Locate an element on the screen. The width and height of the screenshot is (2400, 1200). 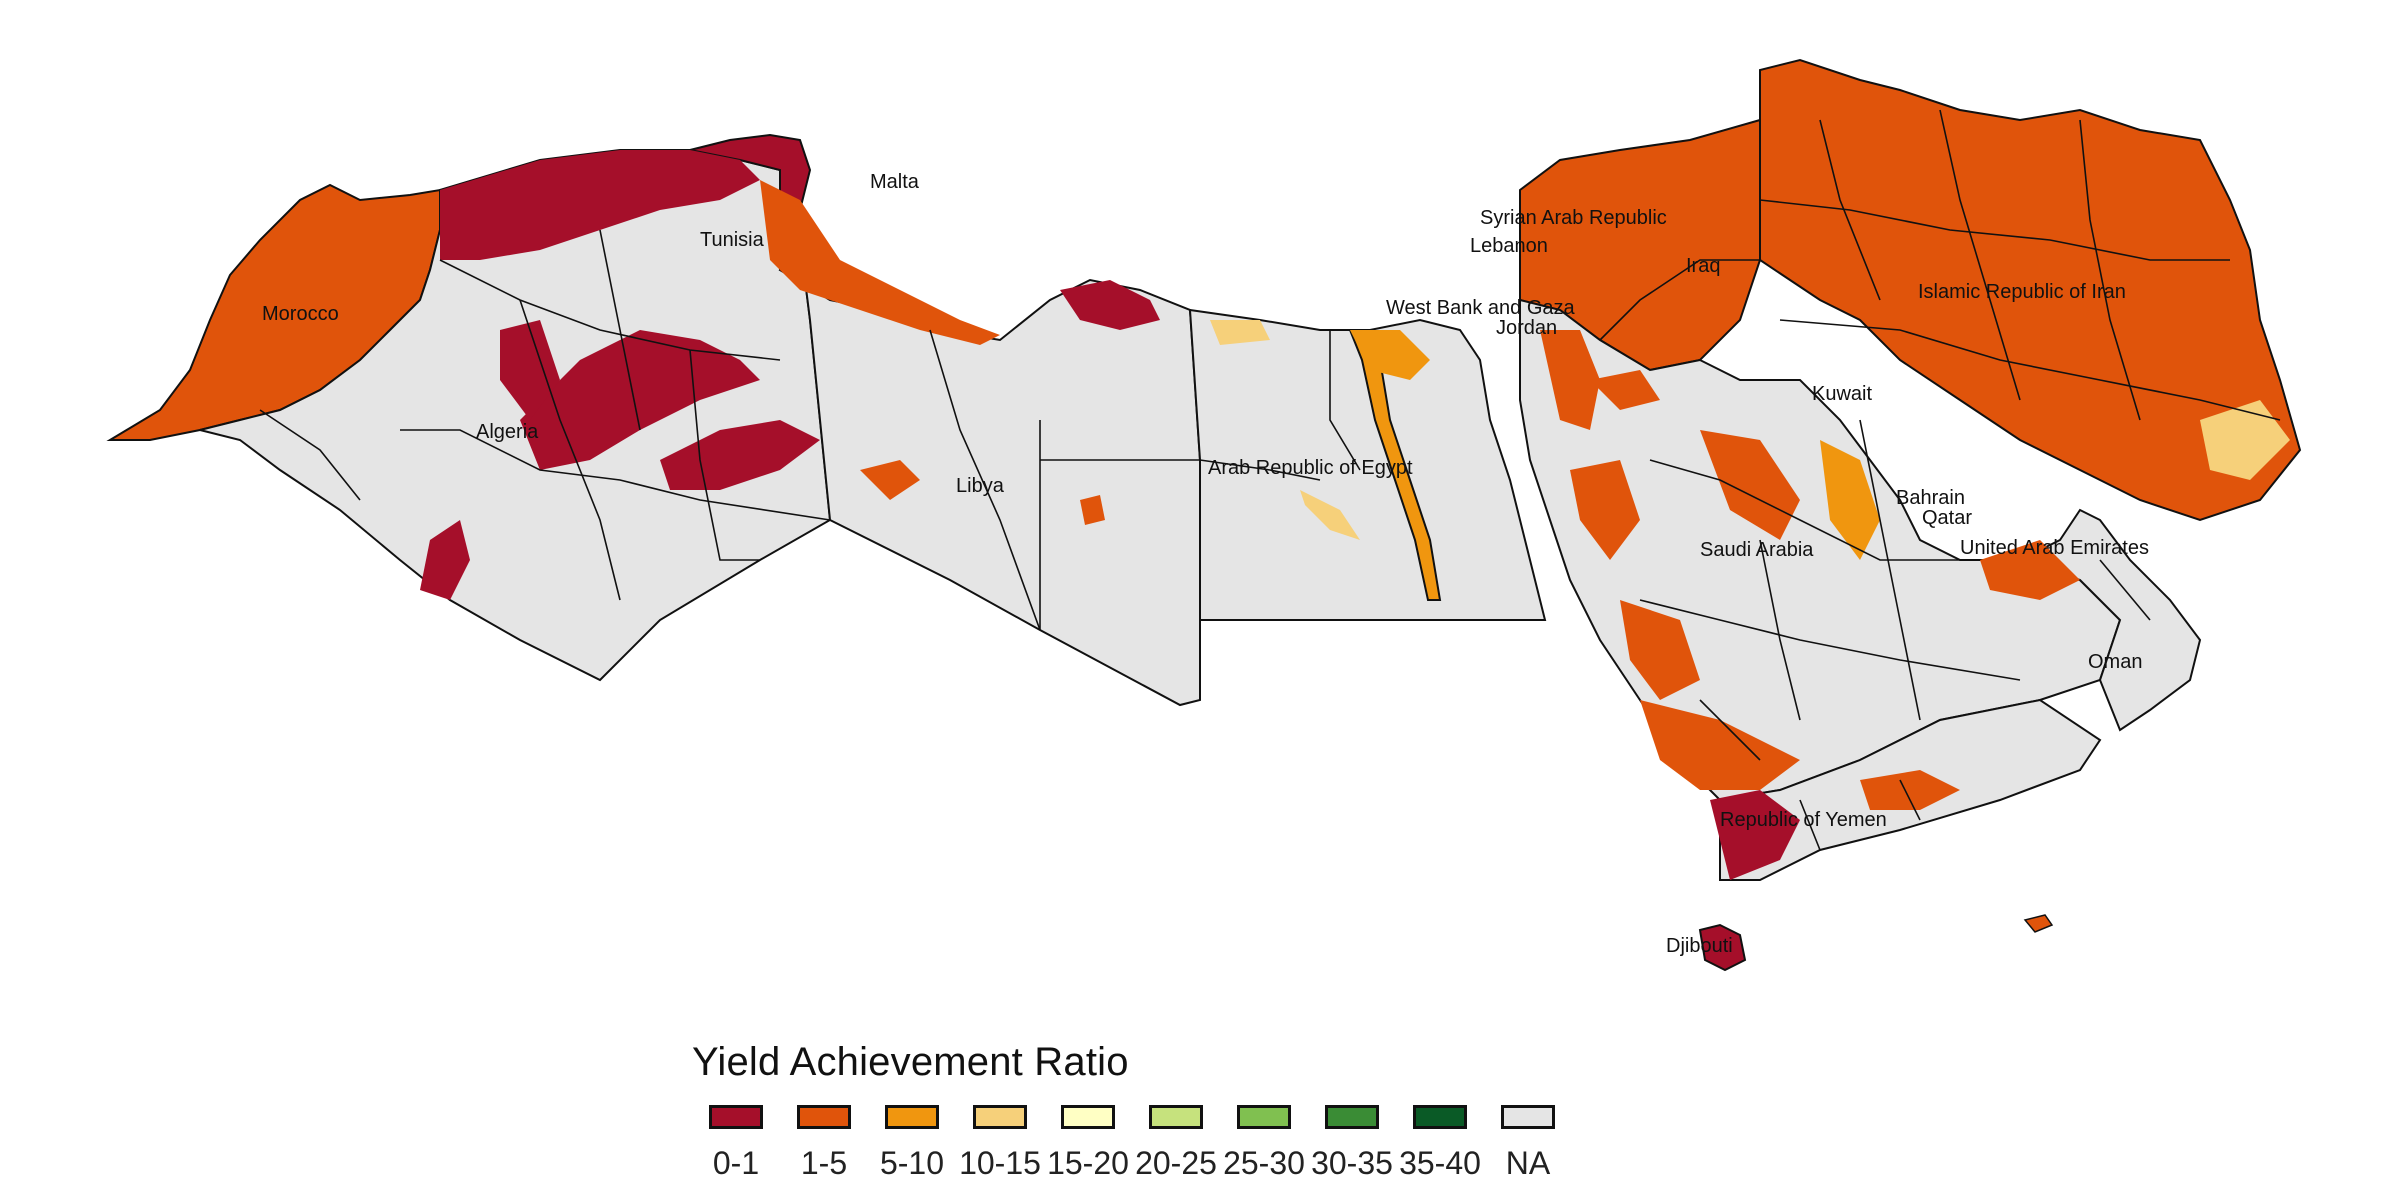
legend-label: 25-30 is located at coordinates (1264, 1163).